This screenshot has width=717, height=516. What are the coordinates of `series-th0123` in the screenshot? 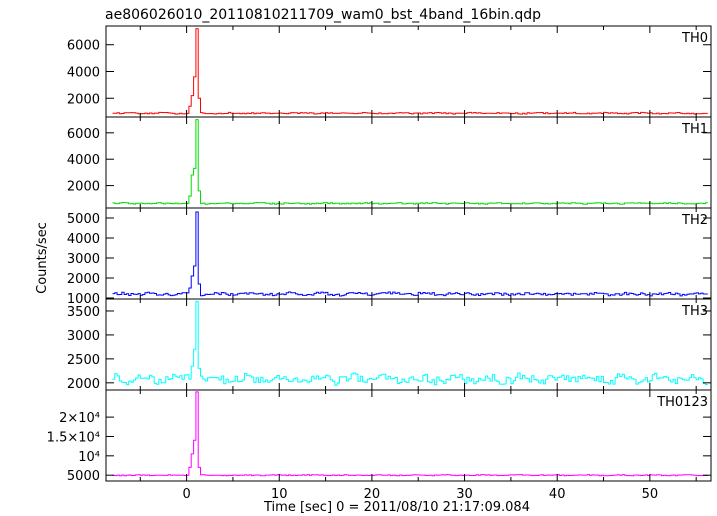 It's located at (410, 434).